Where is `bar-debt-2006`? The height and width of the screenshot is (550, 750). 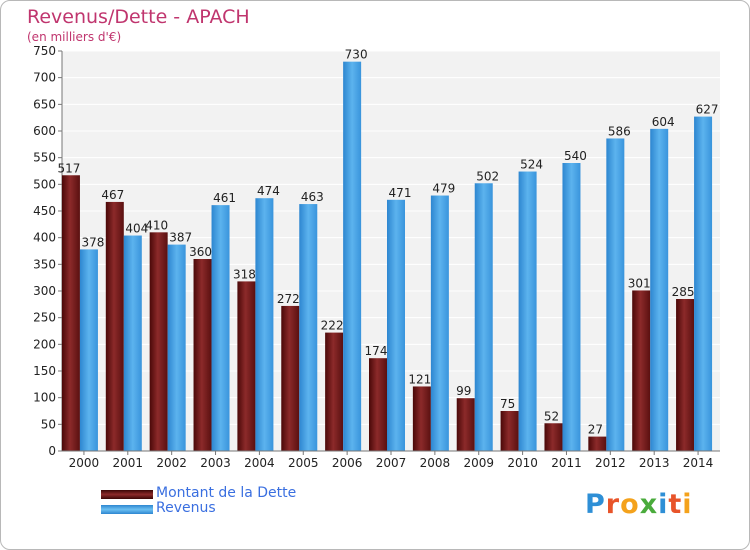
bar-debt-2006 is located at coordinates (334, 391).